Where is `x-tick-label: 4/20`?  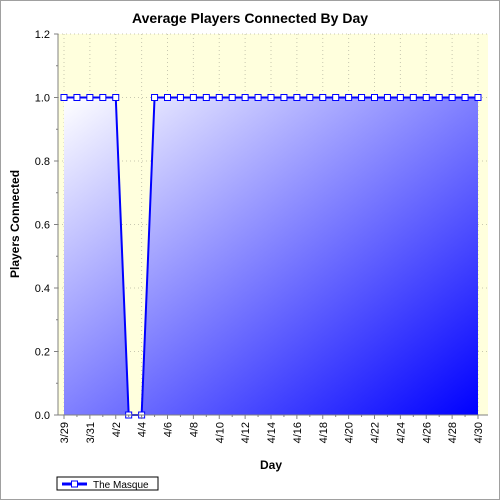
x-tick-label: 4/20 is located at coordinates (350, 432).